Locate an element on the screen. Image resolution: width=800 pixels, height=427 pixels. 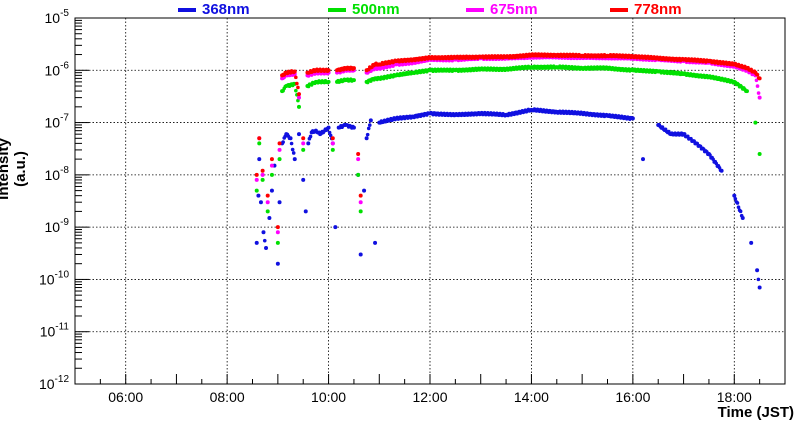
legend-item-368nm: 368nm is located at coordinates (214, 10).